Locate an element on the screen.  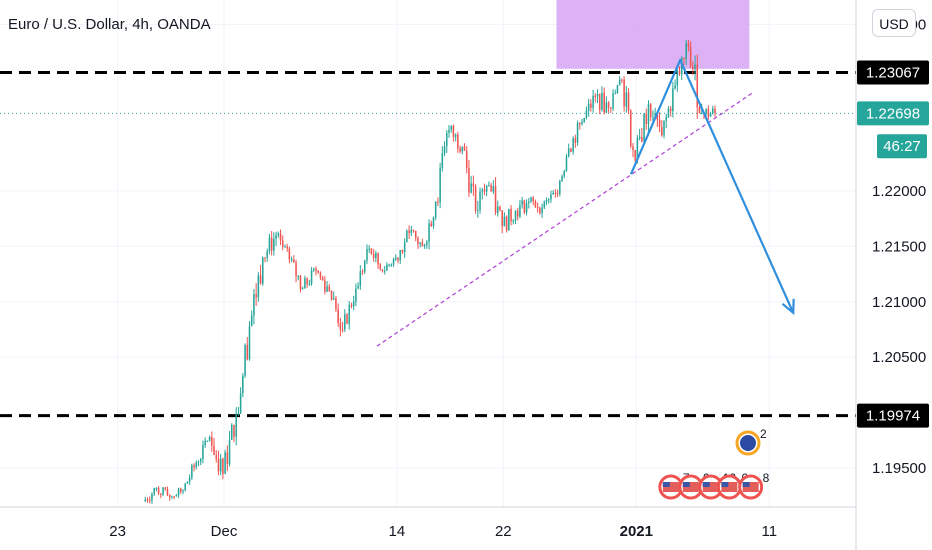
price-axis-label: 1.19500 is located at coordinates (899, 468).